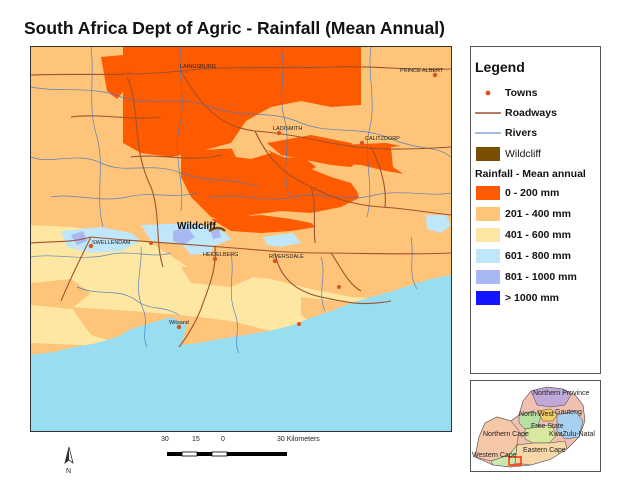  Describe the element at coordinates (521, 93) in the screenshot. I see `legend-label-towns: Towns` at that location.